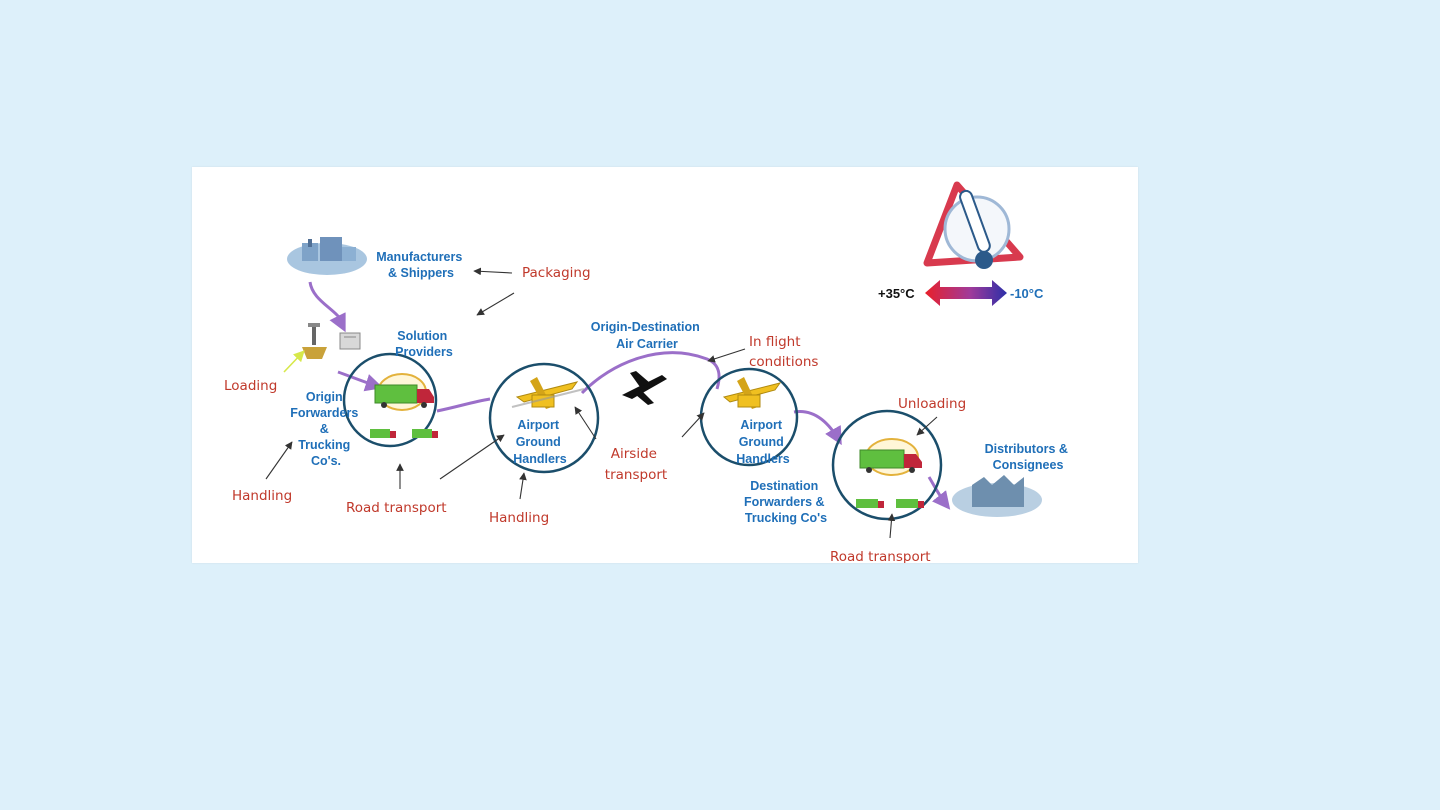 The width and height of the screenshot is (1440, 810). I want to click on label-in-flight: In flight conditions, so click(783, 352).